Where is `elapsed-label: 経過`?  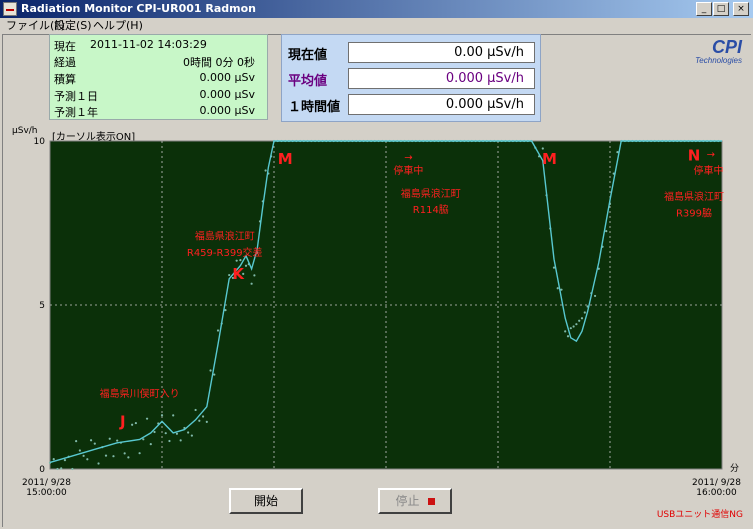
elapsed-label: 経過 is located at coordinates (65, 62).